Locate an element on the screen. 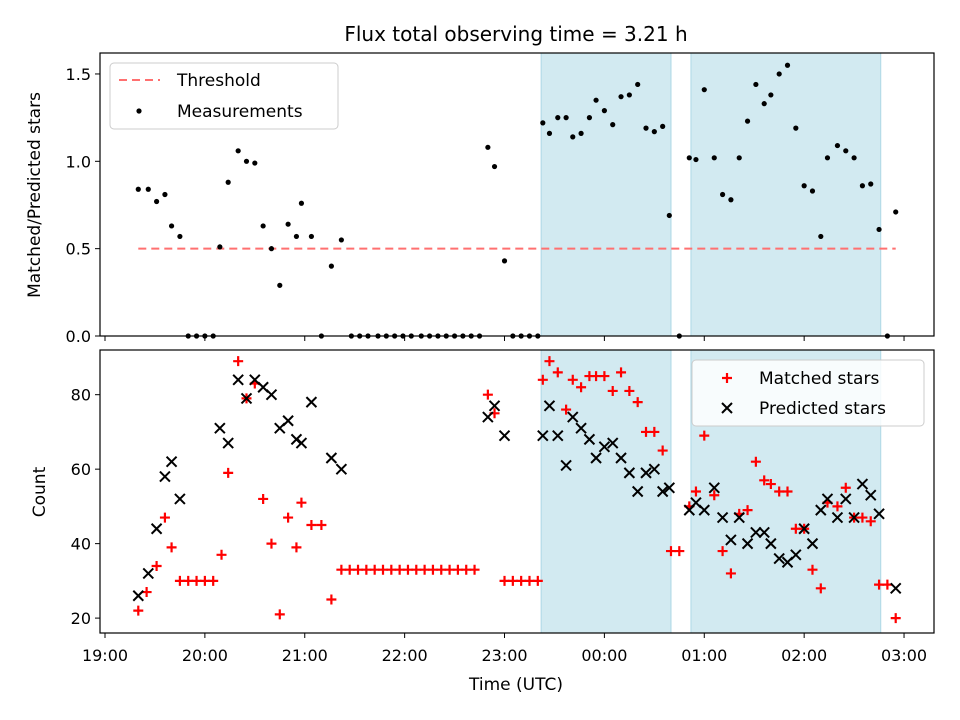  legend-predicted-marker is located at coordinates (727, 408).